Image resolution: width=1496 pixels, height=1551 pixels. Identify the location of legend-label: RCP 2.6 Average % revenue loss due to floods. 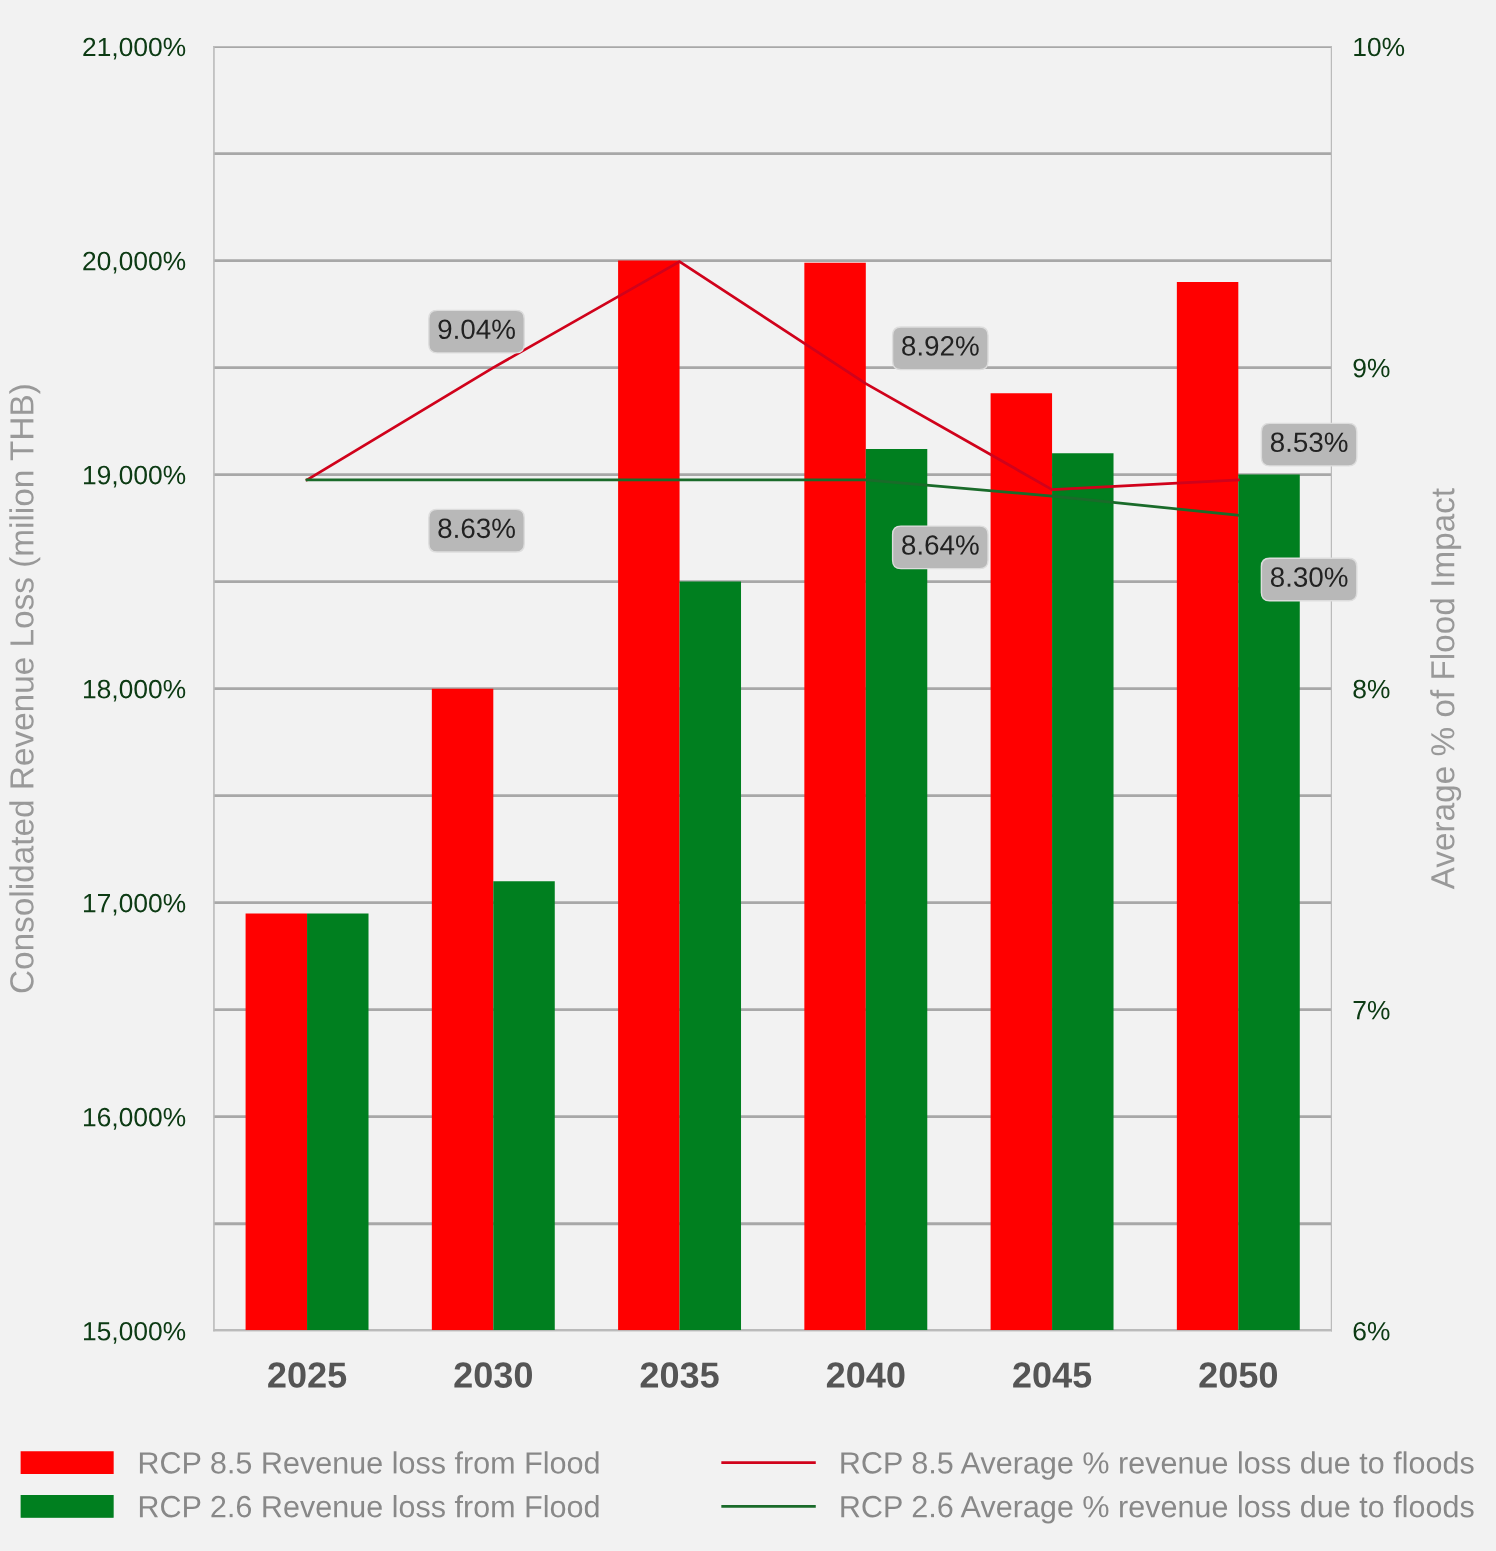
(1157, 1509).